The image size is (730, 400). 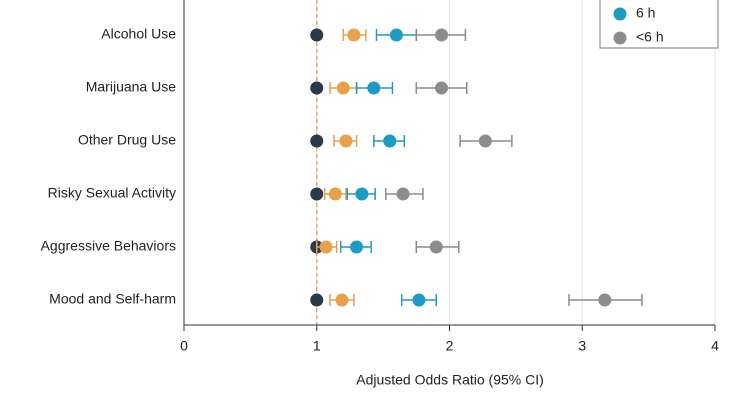 I want to click on x-tick-label: 1, so click(x=317, y=346).